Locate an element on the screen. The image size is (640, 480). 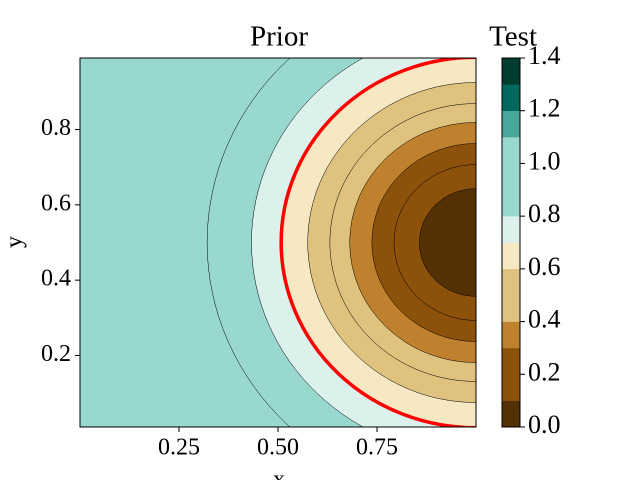
colorbar-tick-label: 0.8 is located at coordinates (544, 213).